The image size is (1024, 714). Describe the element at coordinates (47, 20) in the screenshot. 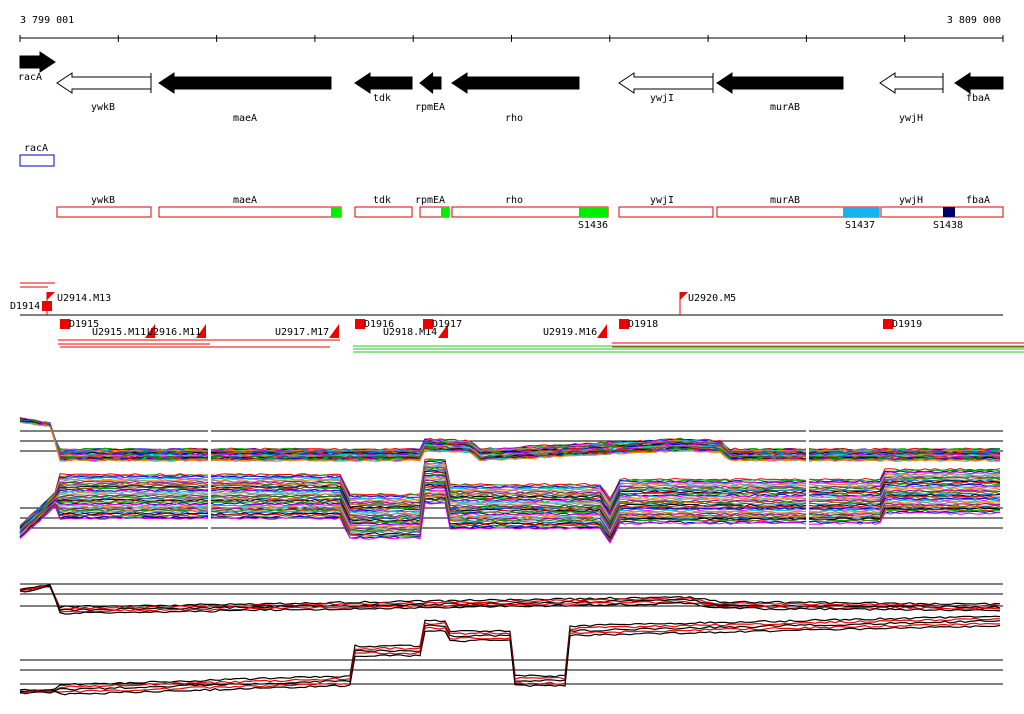

I see `ruler-start: 3 799 001` at that location.